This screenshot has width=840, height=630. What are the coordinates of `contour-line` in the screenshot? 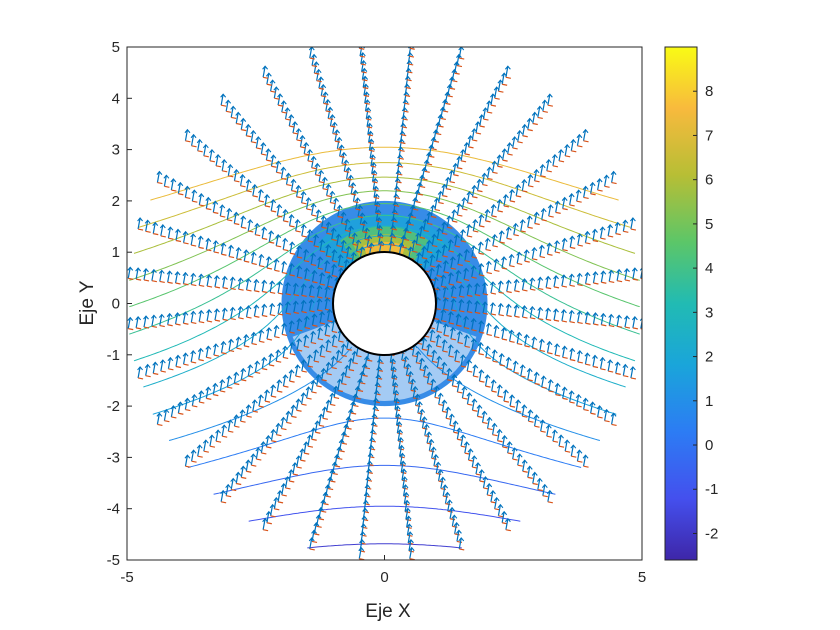 It's located at (384, 215).